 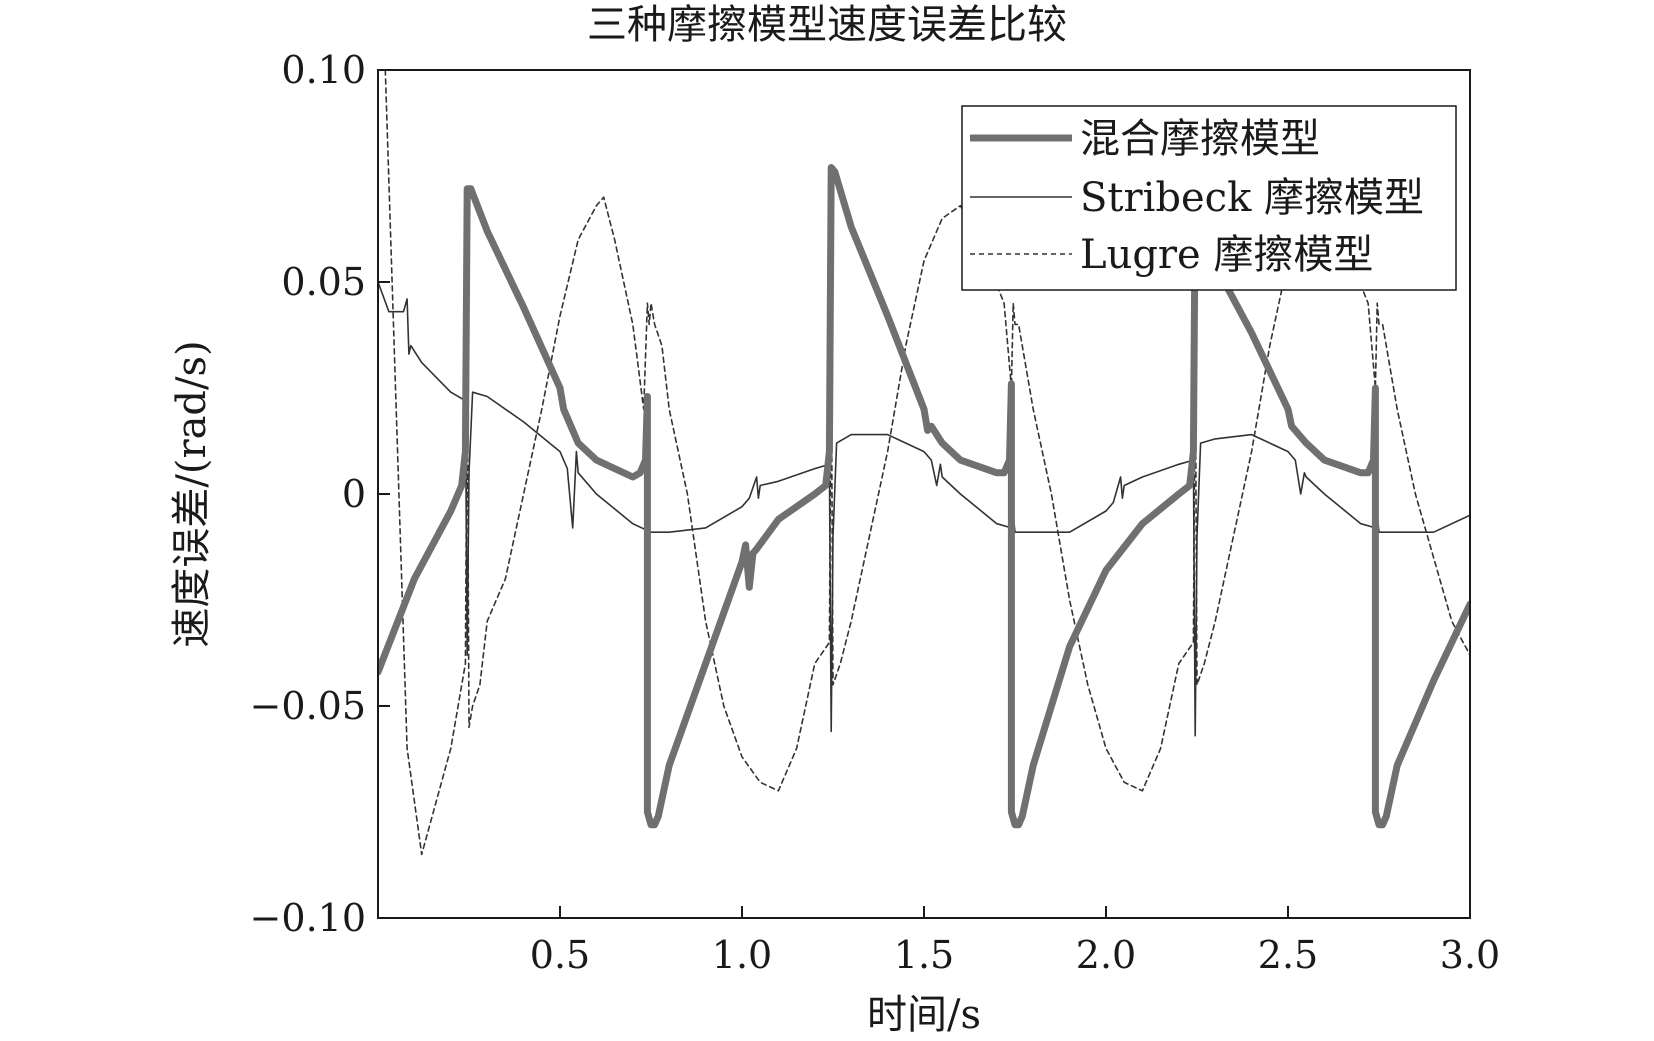 I want to click on x-tick-label: 2.0, so click(x=1106, y=955).